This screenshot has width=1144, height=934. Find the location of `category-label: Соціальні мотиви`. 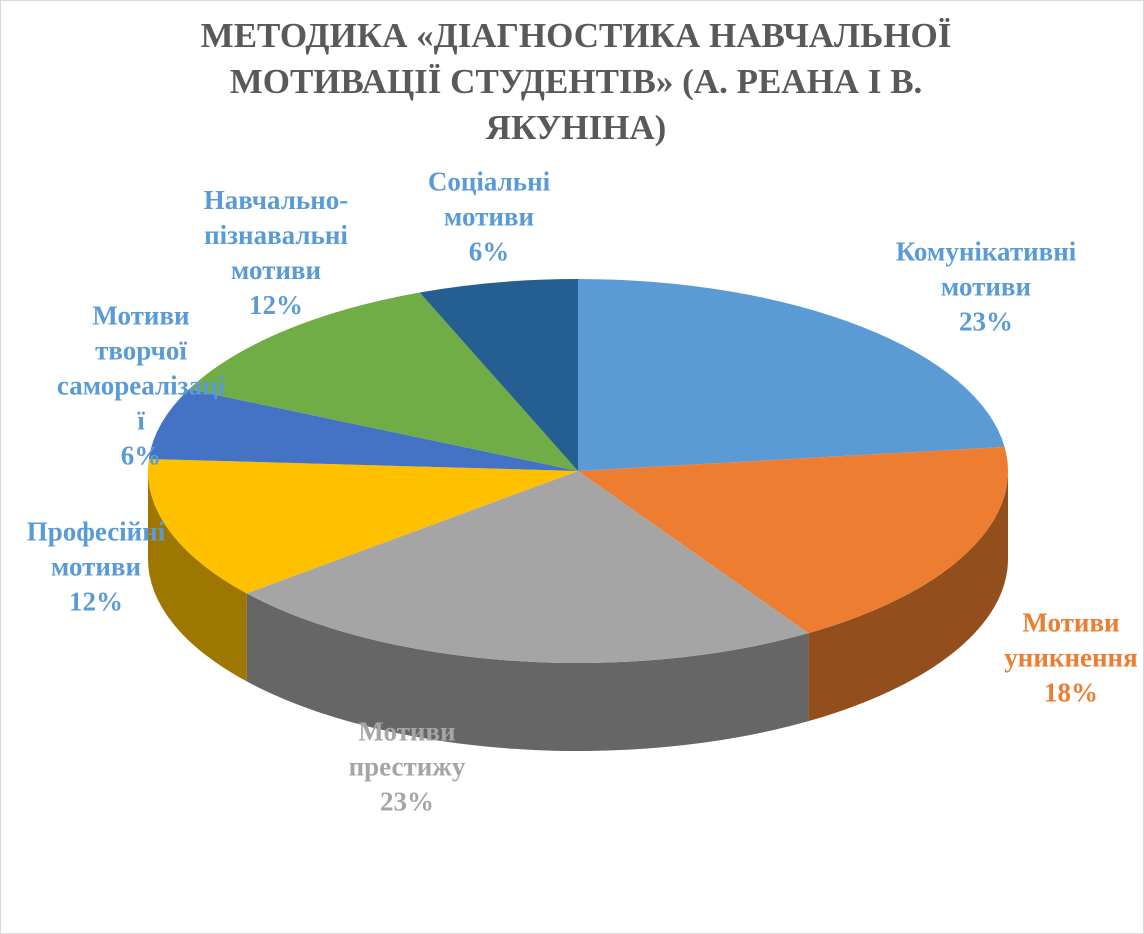

category-label: Соціальні мотиви is located at coordinates (489, 199).